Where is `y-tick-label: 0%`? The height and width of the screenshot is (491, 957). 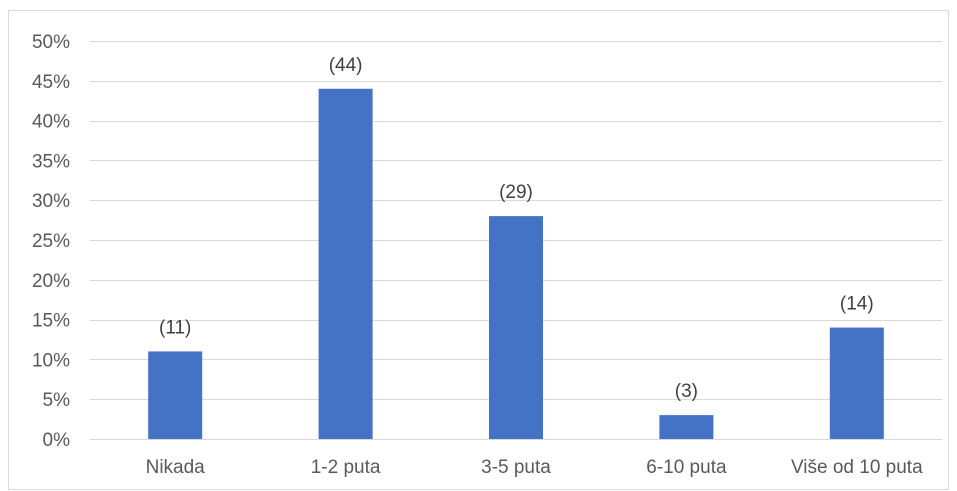 y-tick-label: 0% is located at coordinates (57, 440).